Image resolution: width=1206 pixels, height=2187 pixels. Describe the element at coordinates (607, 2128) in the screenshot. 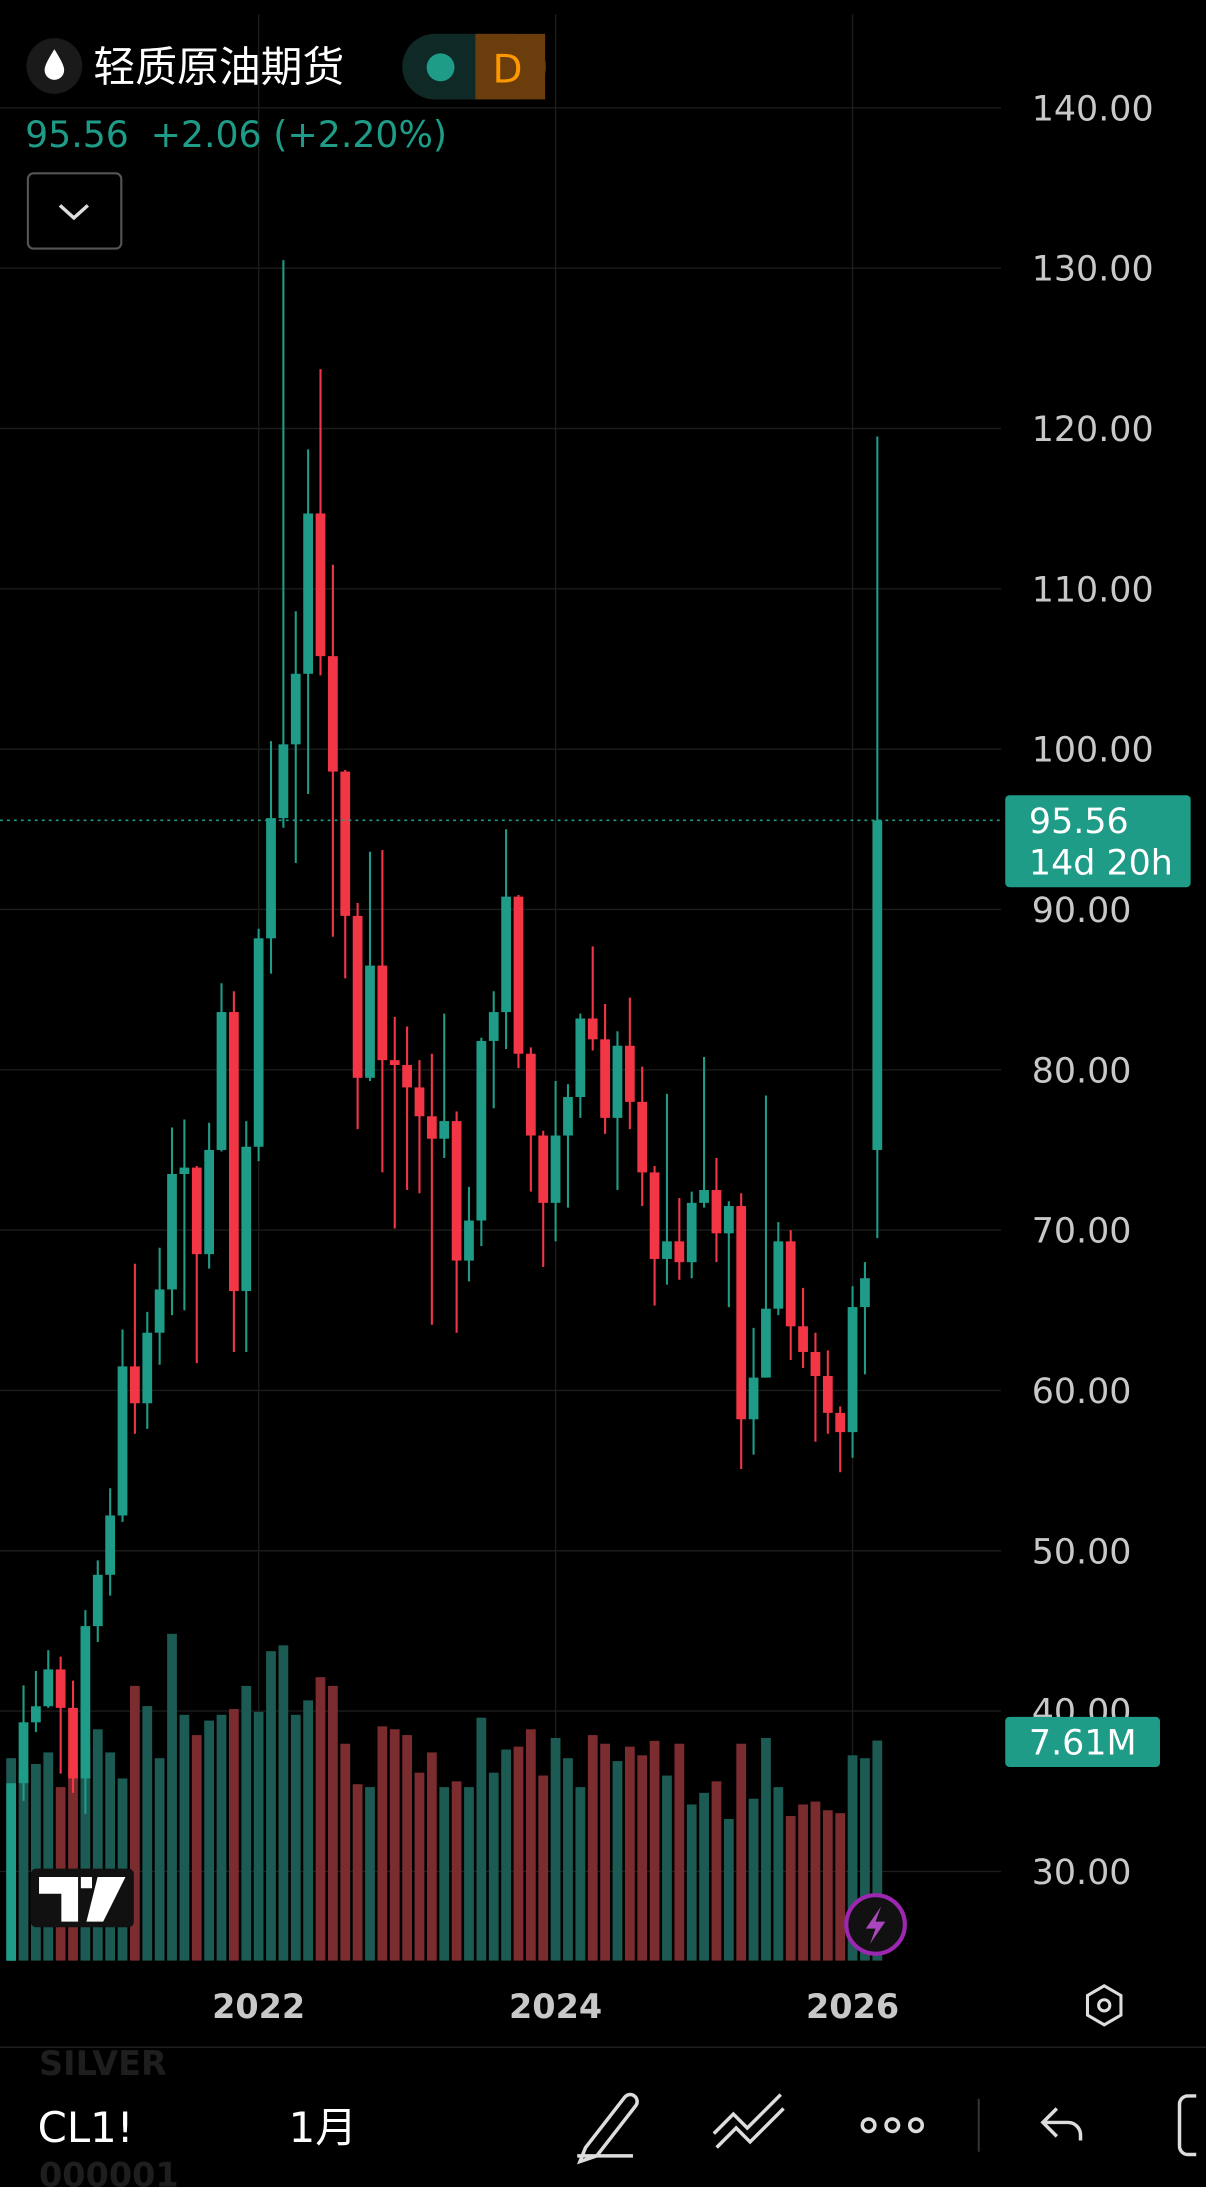

I see `draw-tool` at that location.